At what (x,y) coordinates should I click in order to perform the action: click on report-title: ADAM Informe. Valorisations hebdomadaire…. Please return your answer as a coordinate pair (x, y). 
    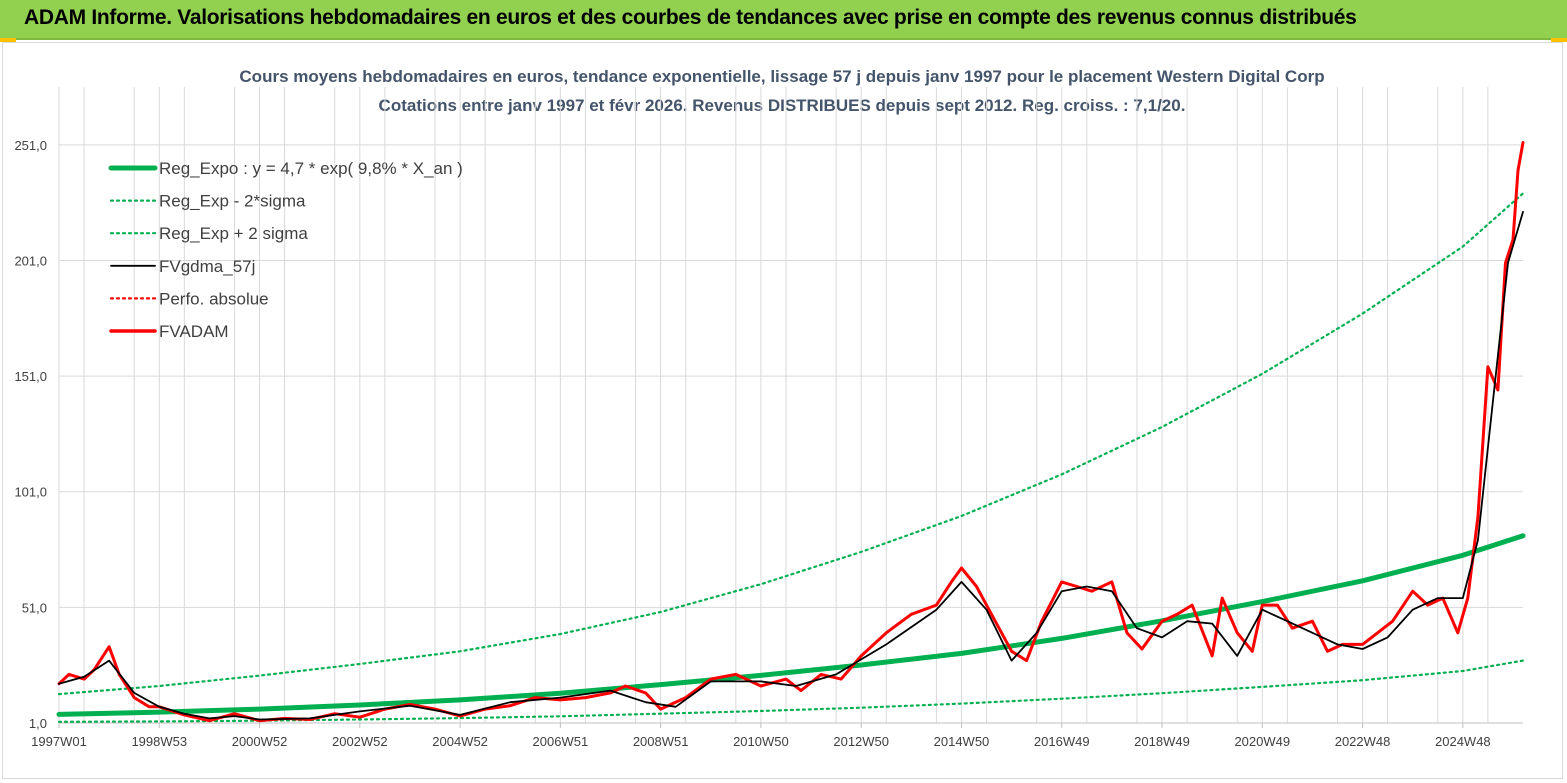
    Looking at the image, I should click on (690, 17).